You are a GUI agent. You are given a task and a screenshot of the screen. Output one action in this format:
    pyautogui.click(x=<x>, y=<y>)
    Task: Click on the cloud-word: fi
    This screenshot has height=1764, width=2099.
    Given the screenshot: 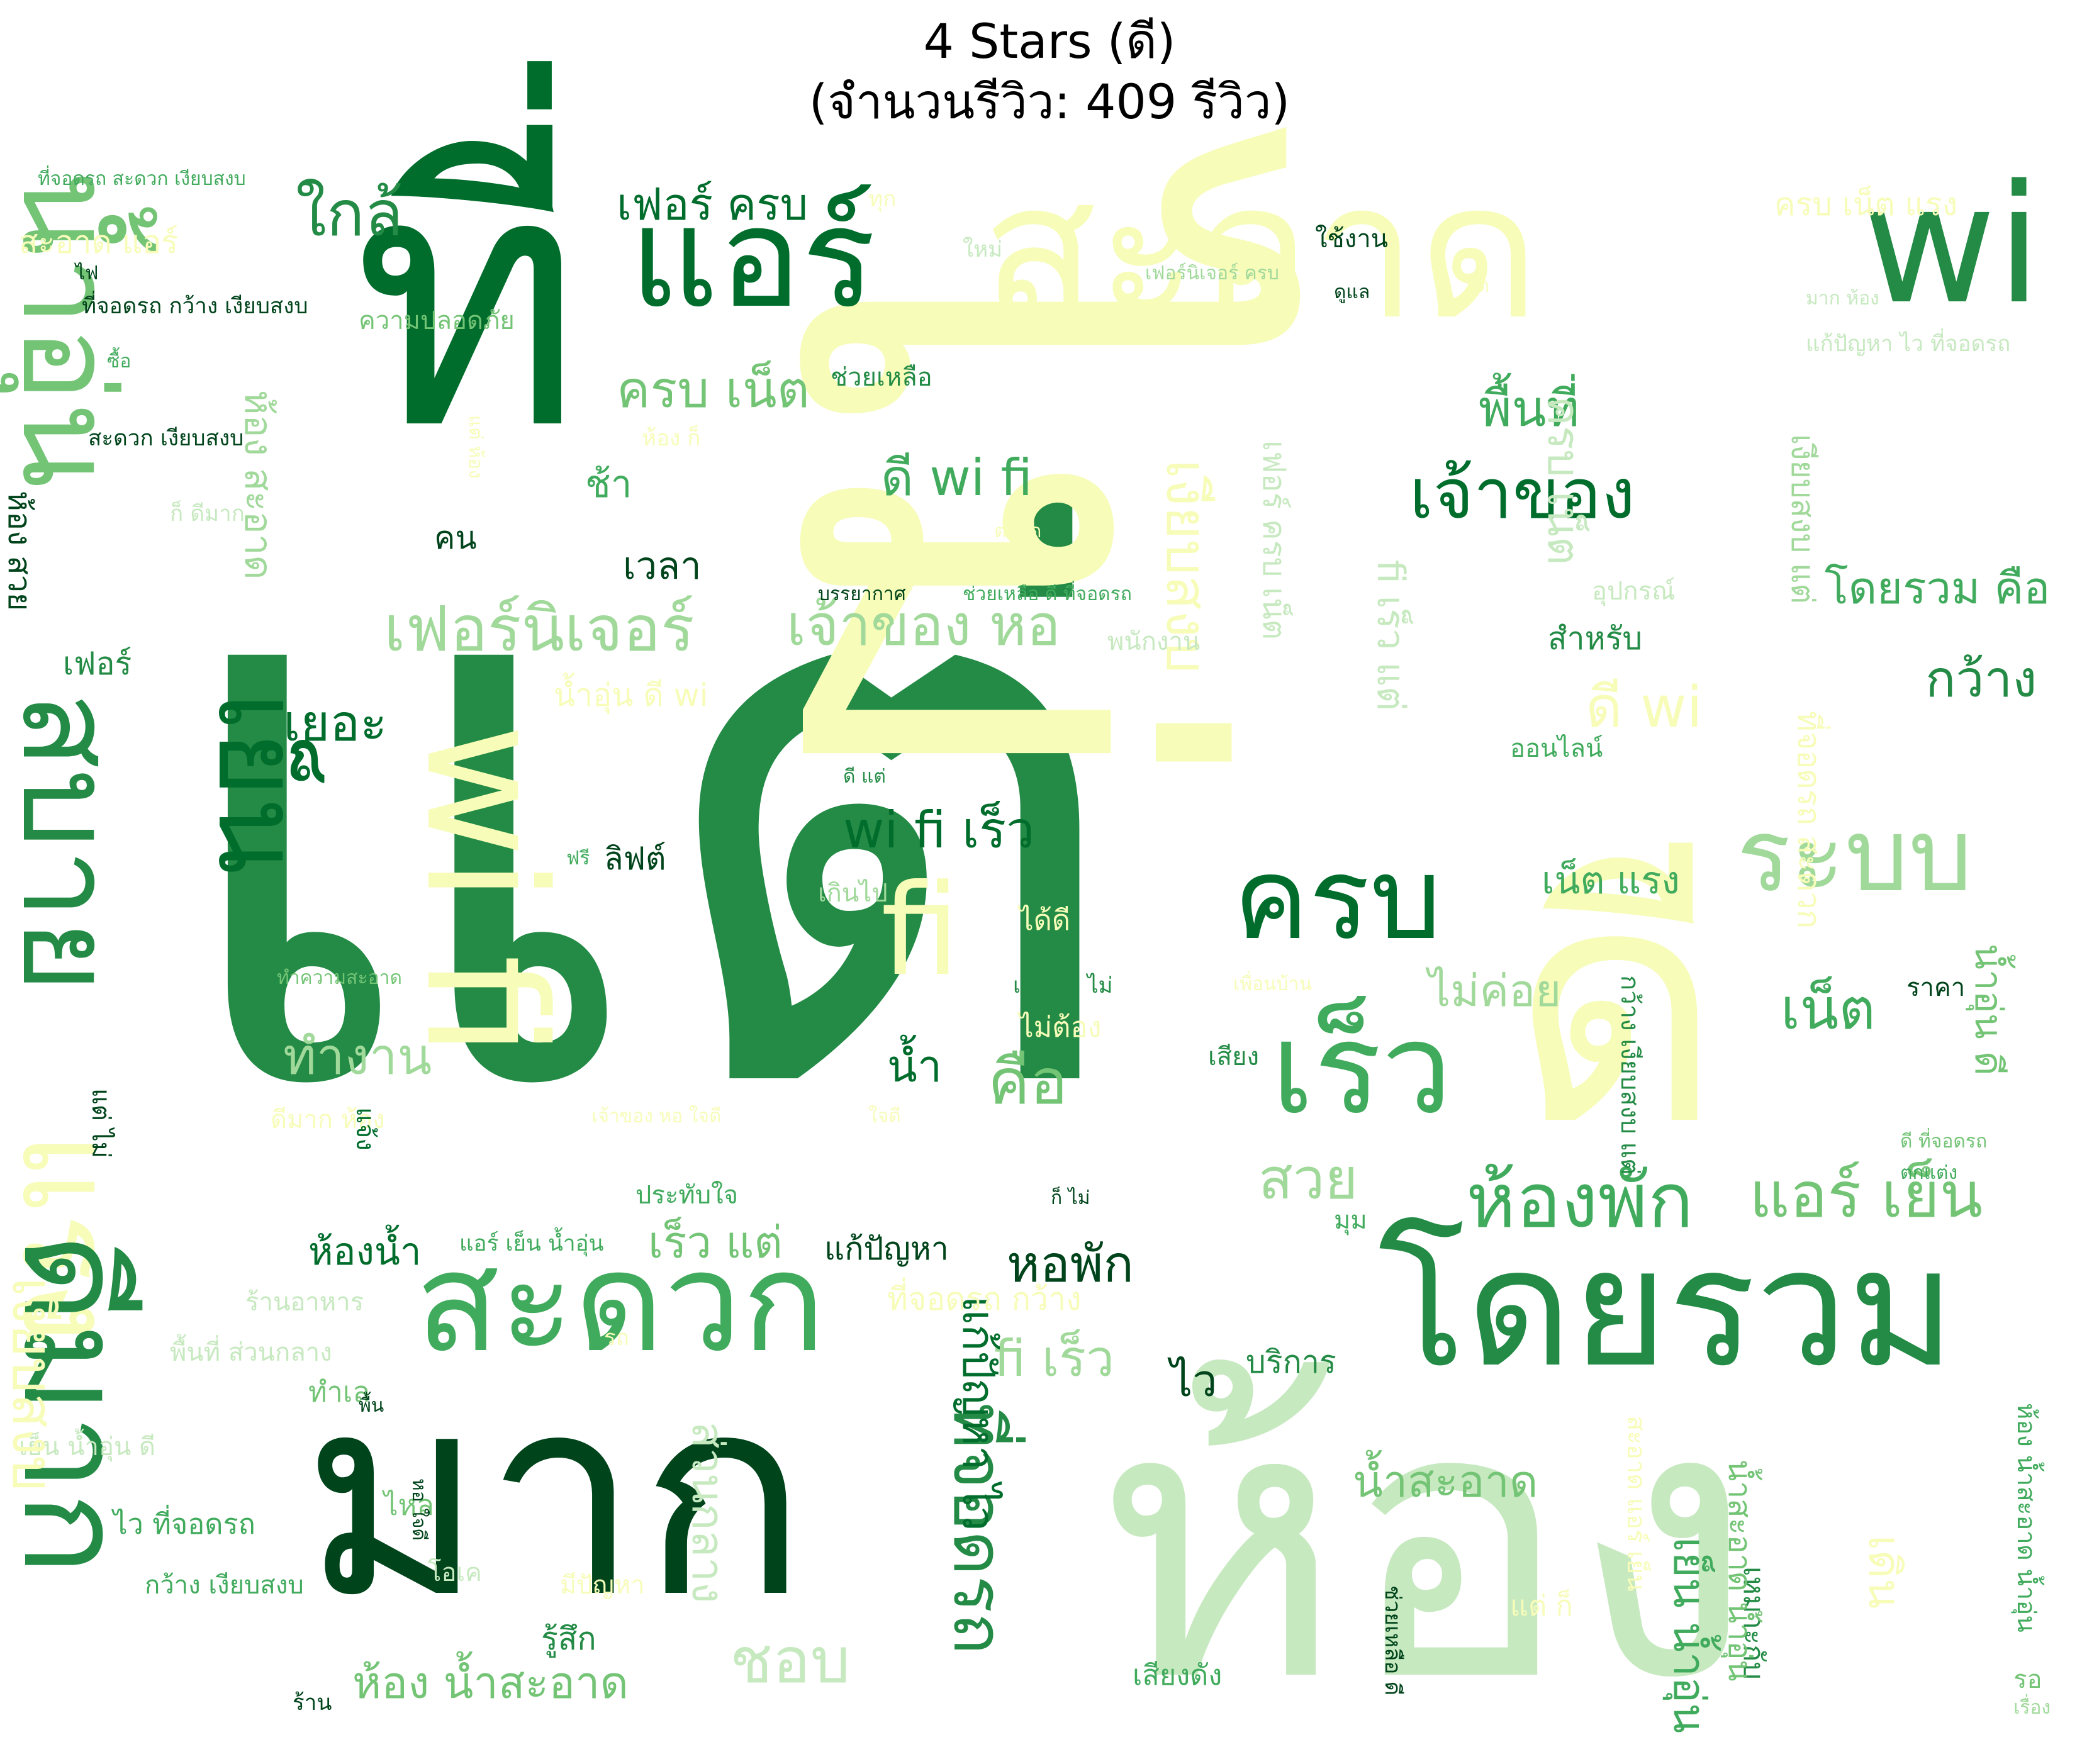 What is the action you would take?
    pyautogui.click(x=921, y=930)
    